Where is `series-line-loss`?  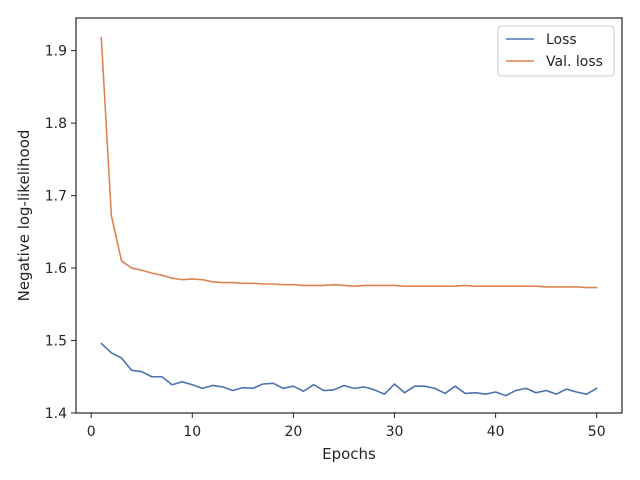 series-line-loss is located at coordinates (349, 369).